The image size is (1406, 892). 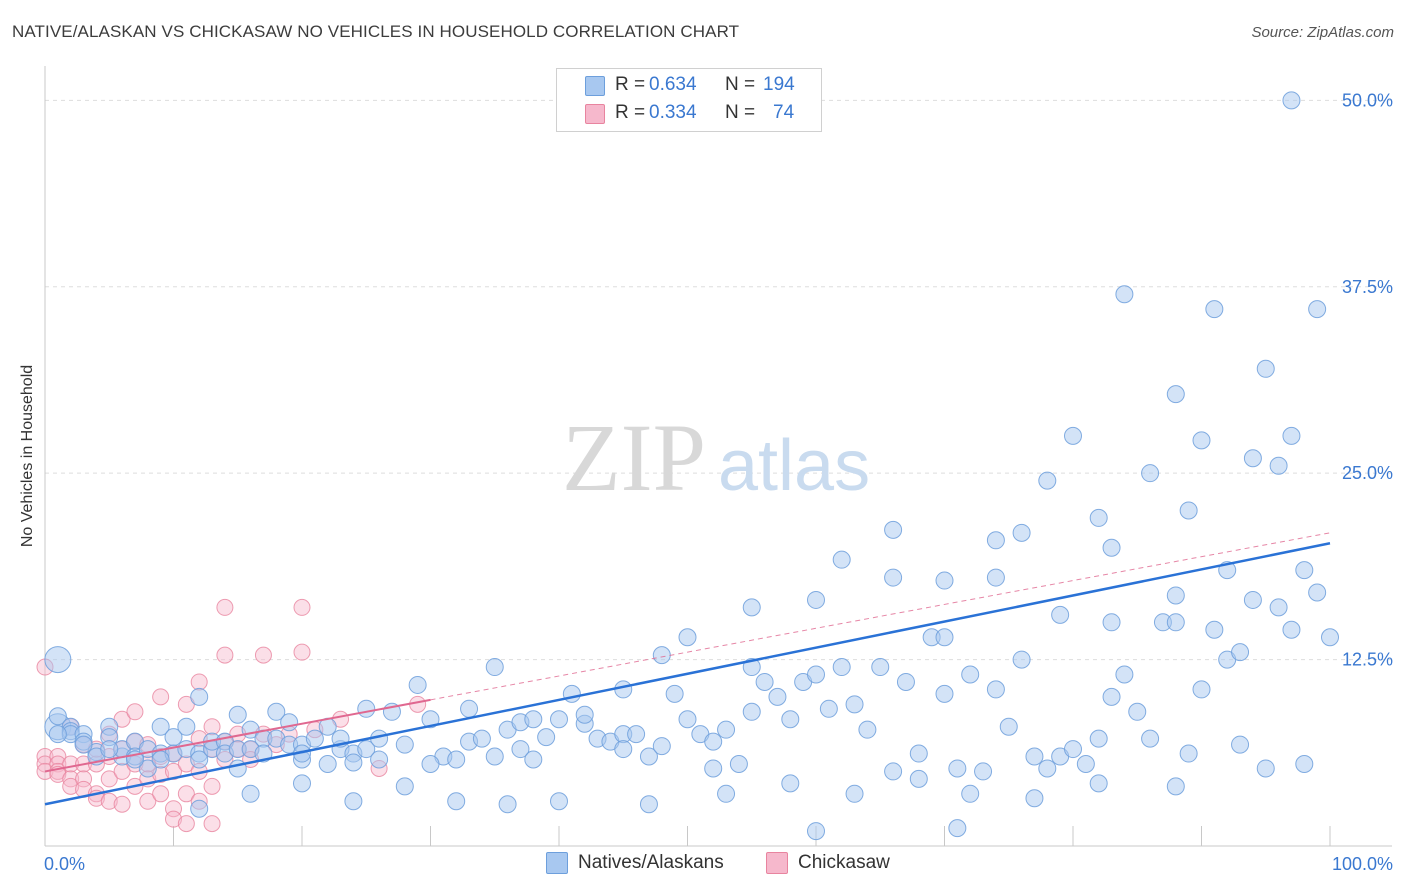 What do you see at coordinates (1367, 660) in the screenshot?
I see `y-tick-label: 12.5%` at bounding box center [1367, 660].